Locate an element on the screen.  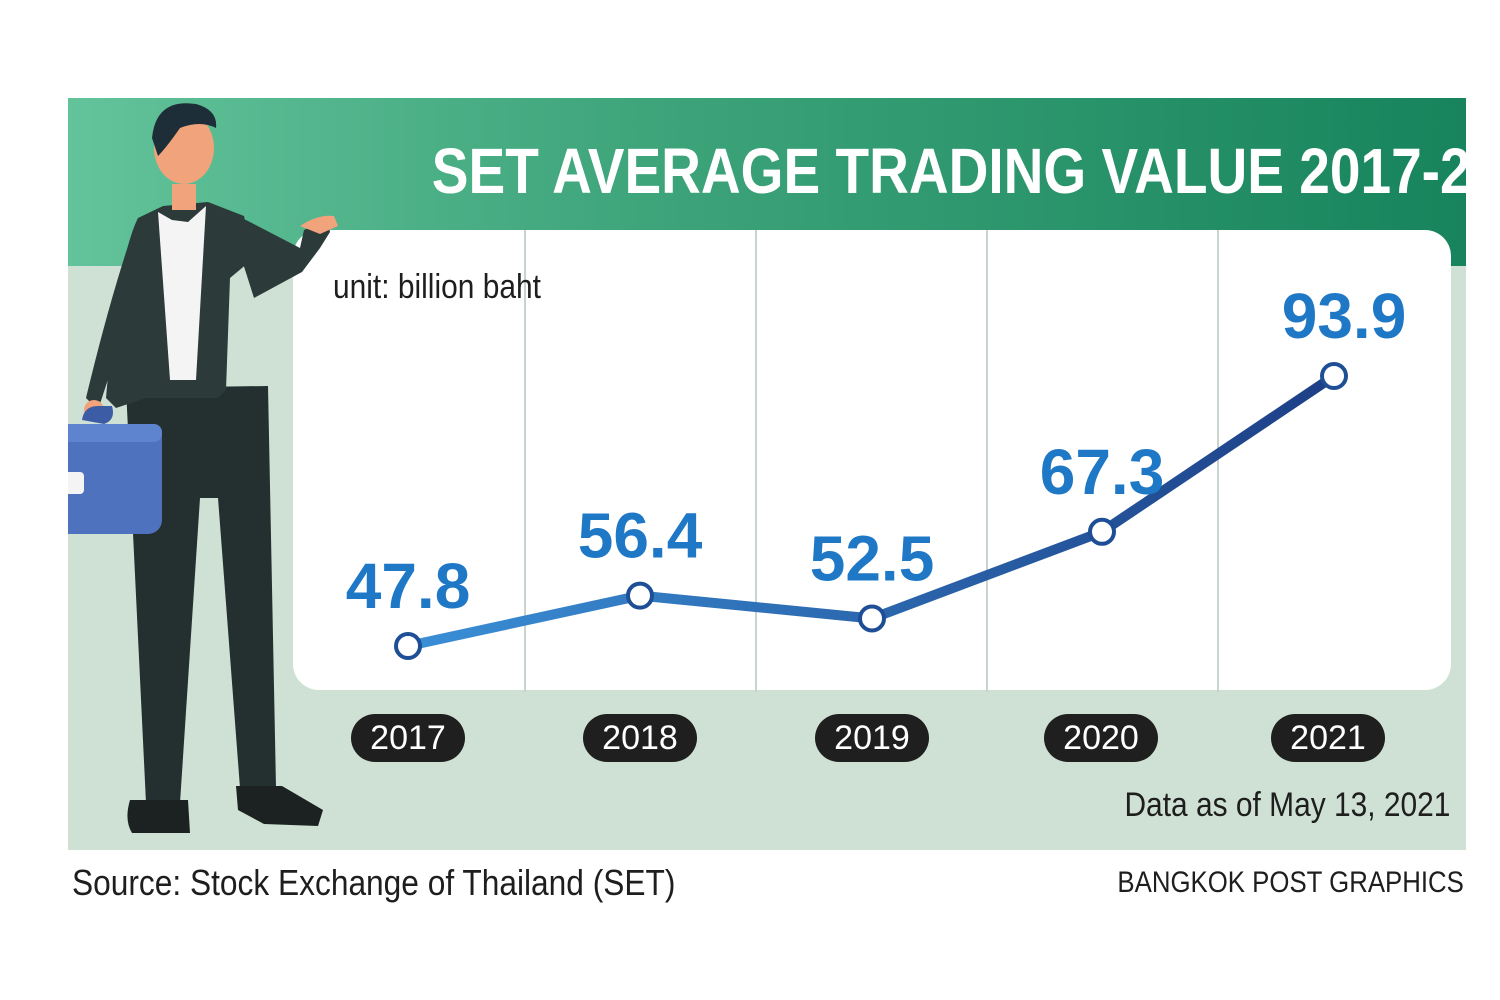
graphics-credit: BANGKOK POST GRAPHICS is located at coordinates (1290, 882).